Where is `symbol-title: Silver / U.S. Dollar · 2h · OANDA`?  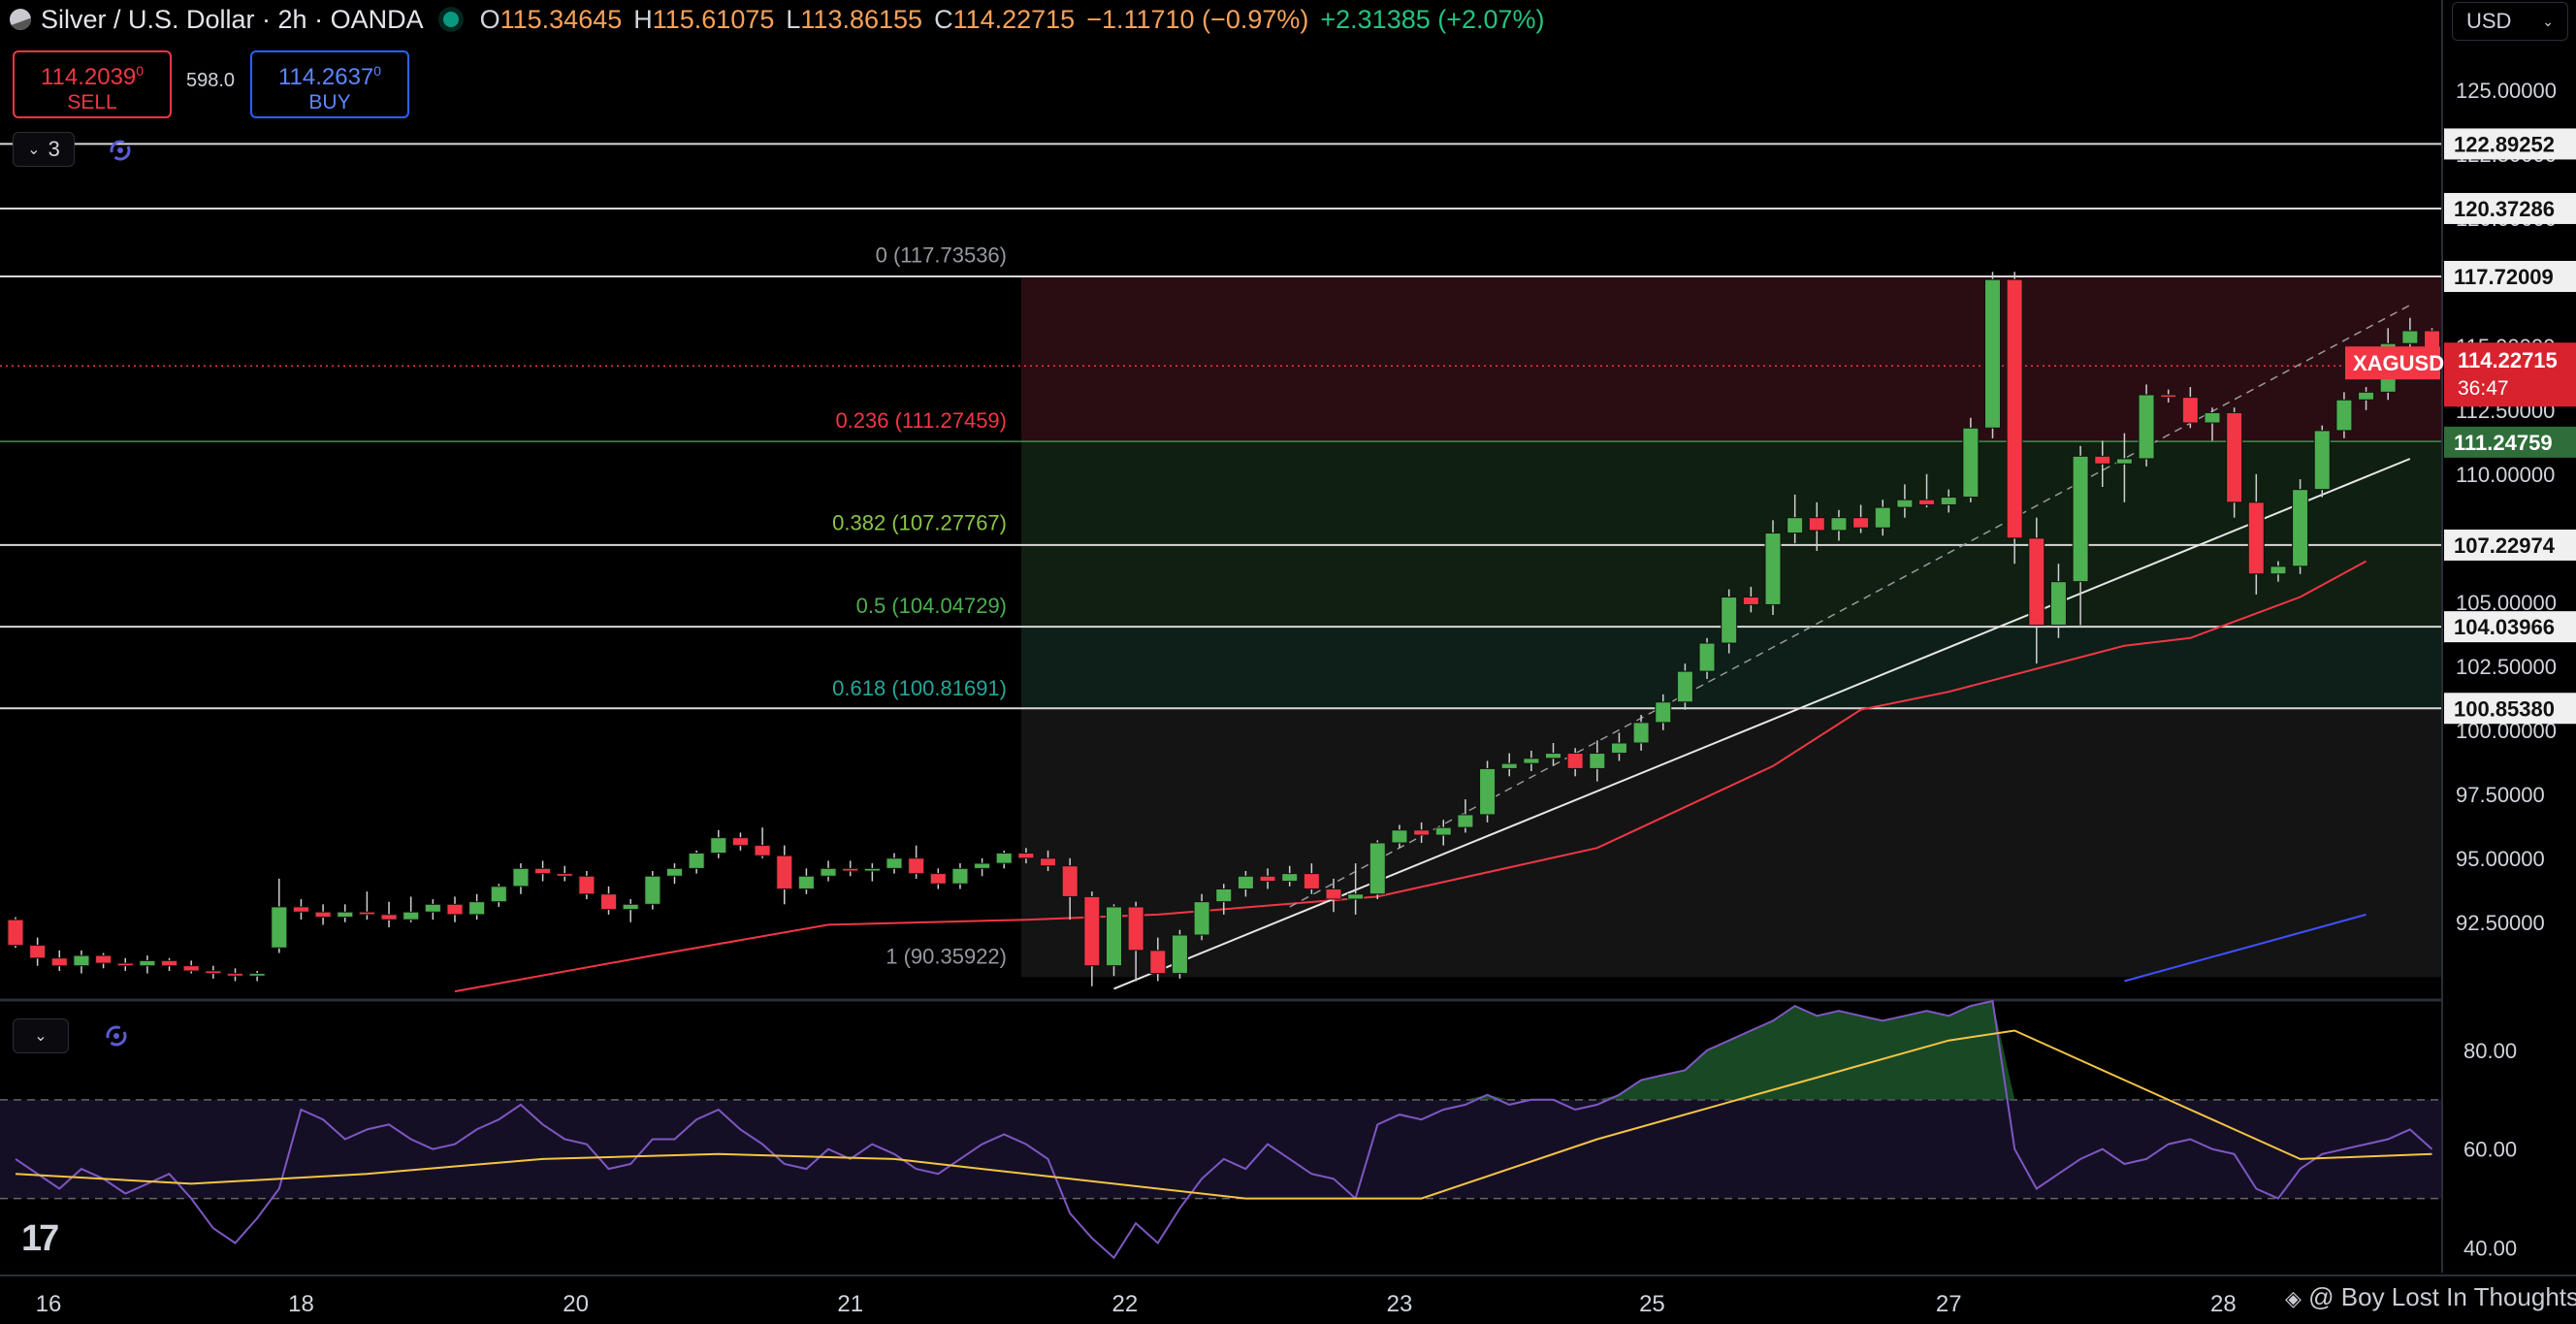 symbol-title: Silver / U.S. Dollar · 2h · OANDA is located at coordinates (232, 19).